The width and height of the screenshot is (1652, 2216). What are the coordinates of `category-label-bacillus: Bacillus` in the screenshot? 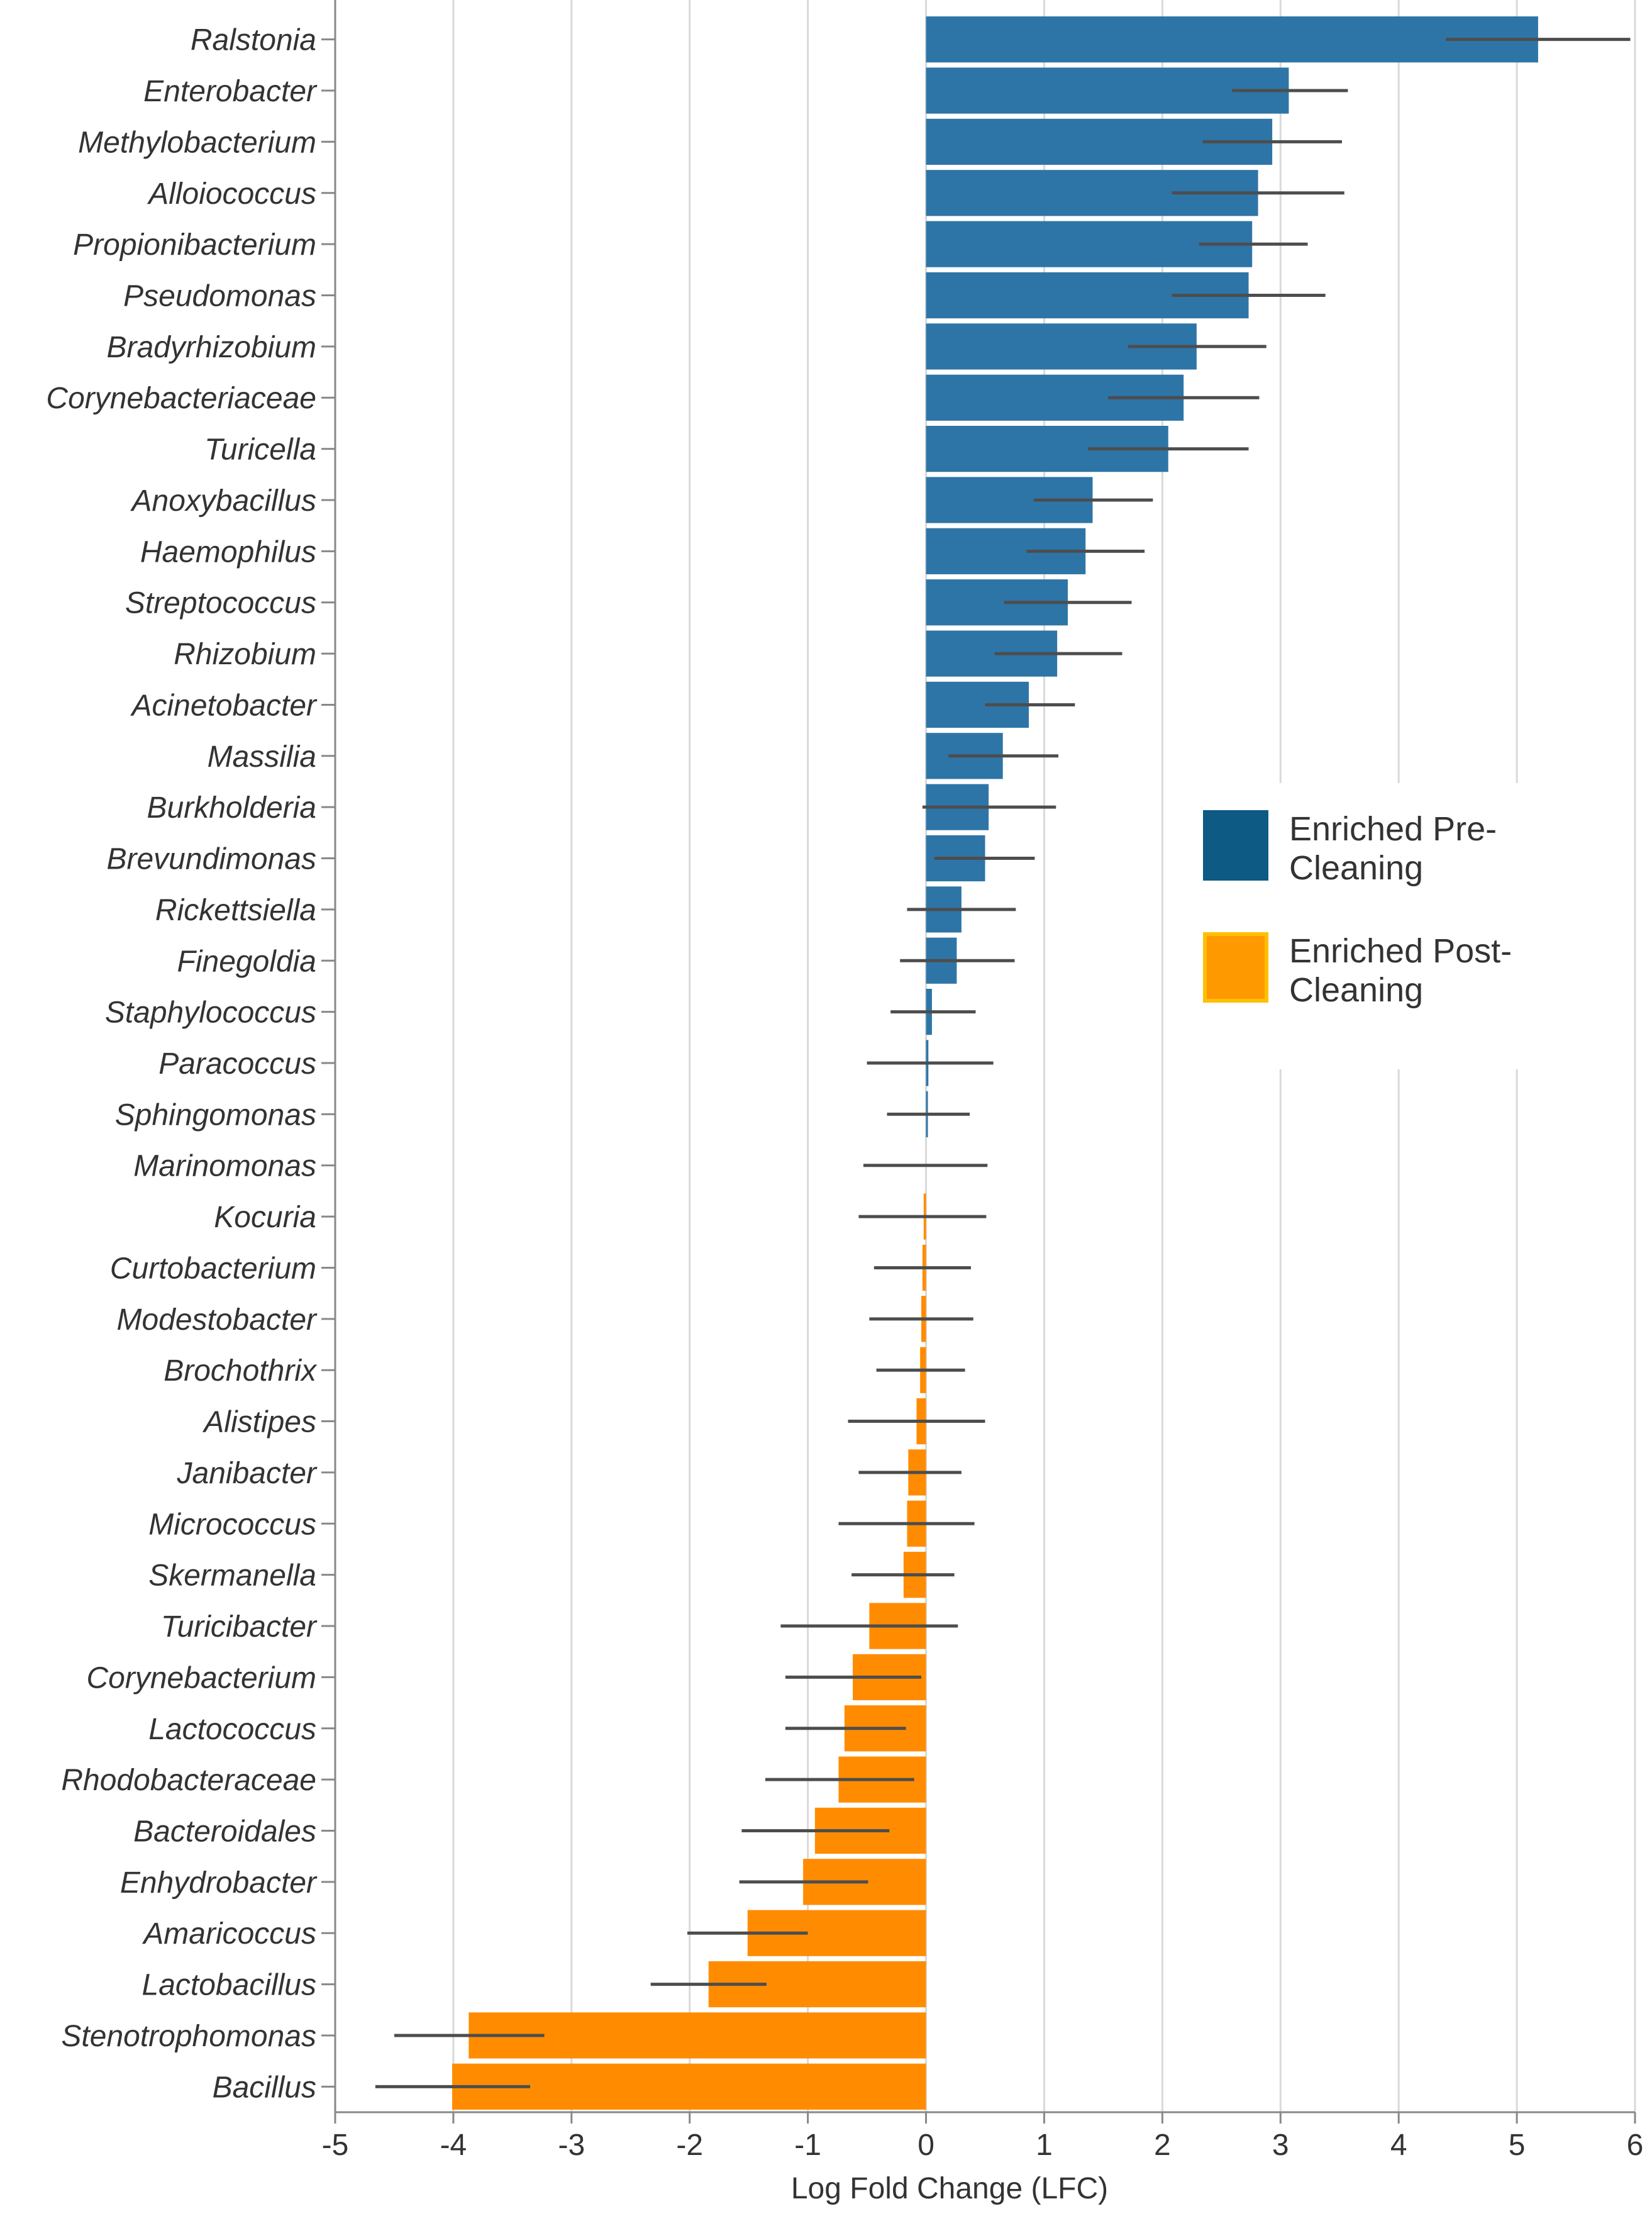 It's located at (264, 2087).